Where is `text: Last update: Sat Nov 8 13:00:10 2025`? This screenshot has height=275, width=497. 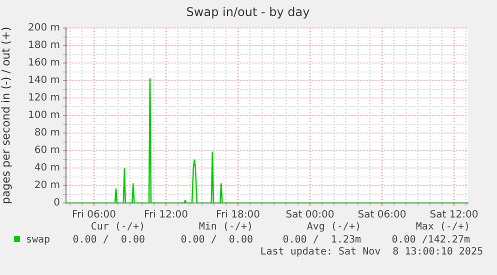 text: Last update: Sat Nov 8 13:00:10 2025 is located at coordinates (371, 252).